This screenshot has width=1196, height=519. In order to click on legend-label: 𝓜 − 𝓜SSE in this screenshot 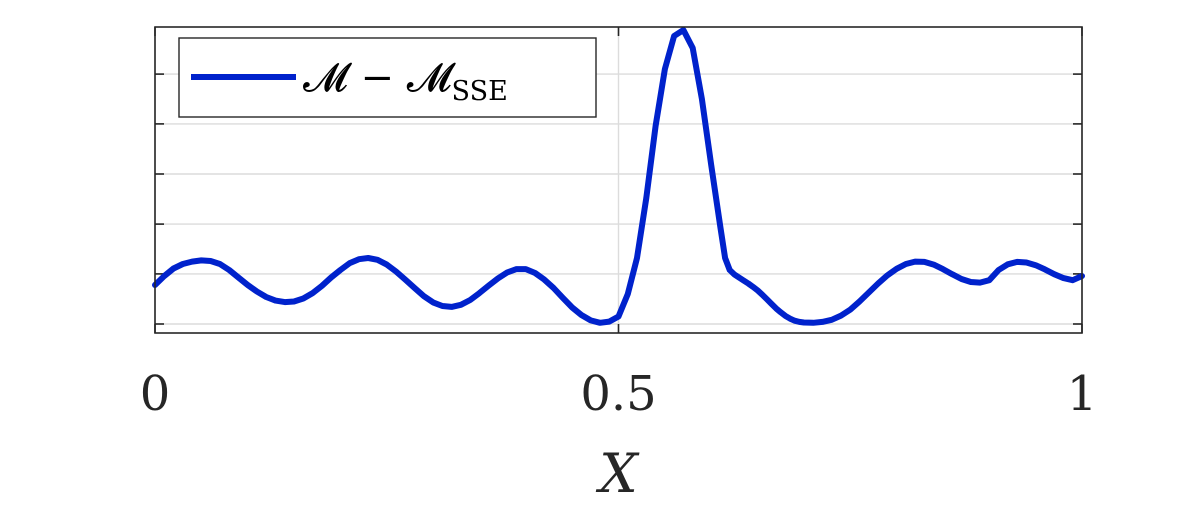, I will do `click(405, 81)`.